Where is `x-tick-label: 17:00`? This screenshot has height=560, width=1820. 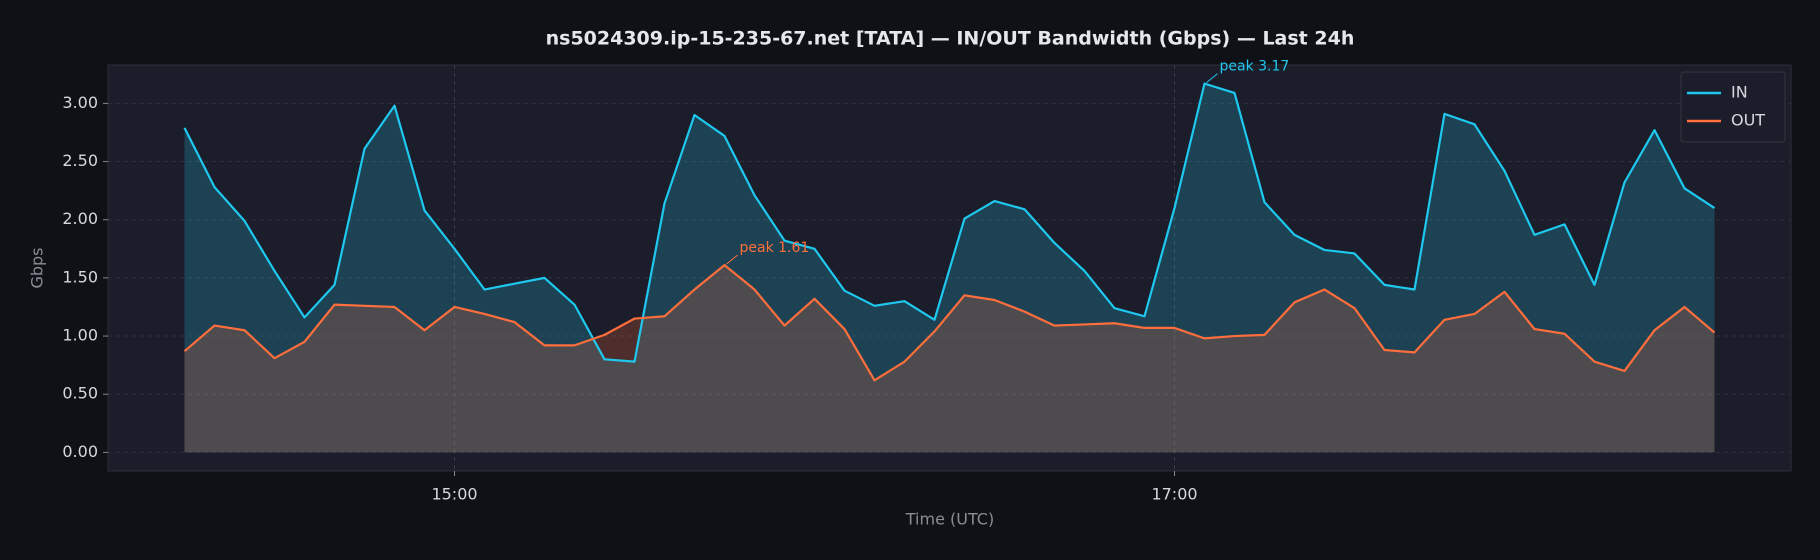
x-tick-label: 17:00 is located at coordinates (1174, 494).